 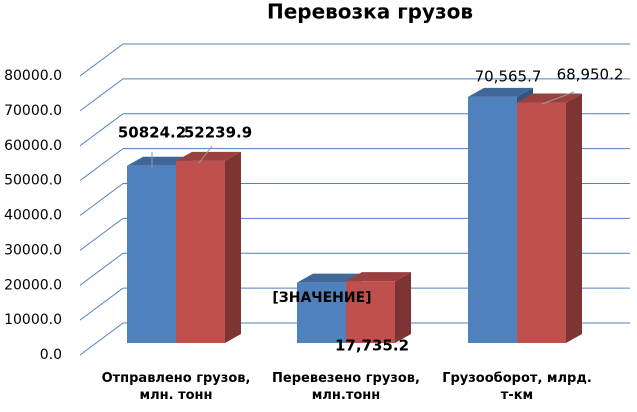 What do you see at coordinates (33, 181) in the screenshot?
I see `y-tick-label: 50000.0` at bounding box center [33, 181].